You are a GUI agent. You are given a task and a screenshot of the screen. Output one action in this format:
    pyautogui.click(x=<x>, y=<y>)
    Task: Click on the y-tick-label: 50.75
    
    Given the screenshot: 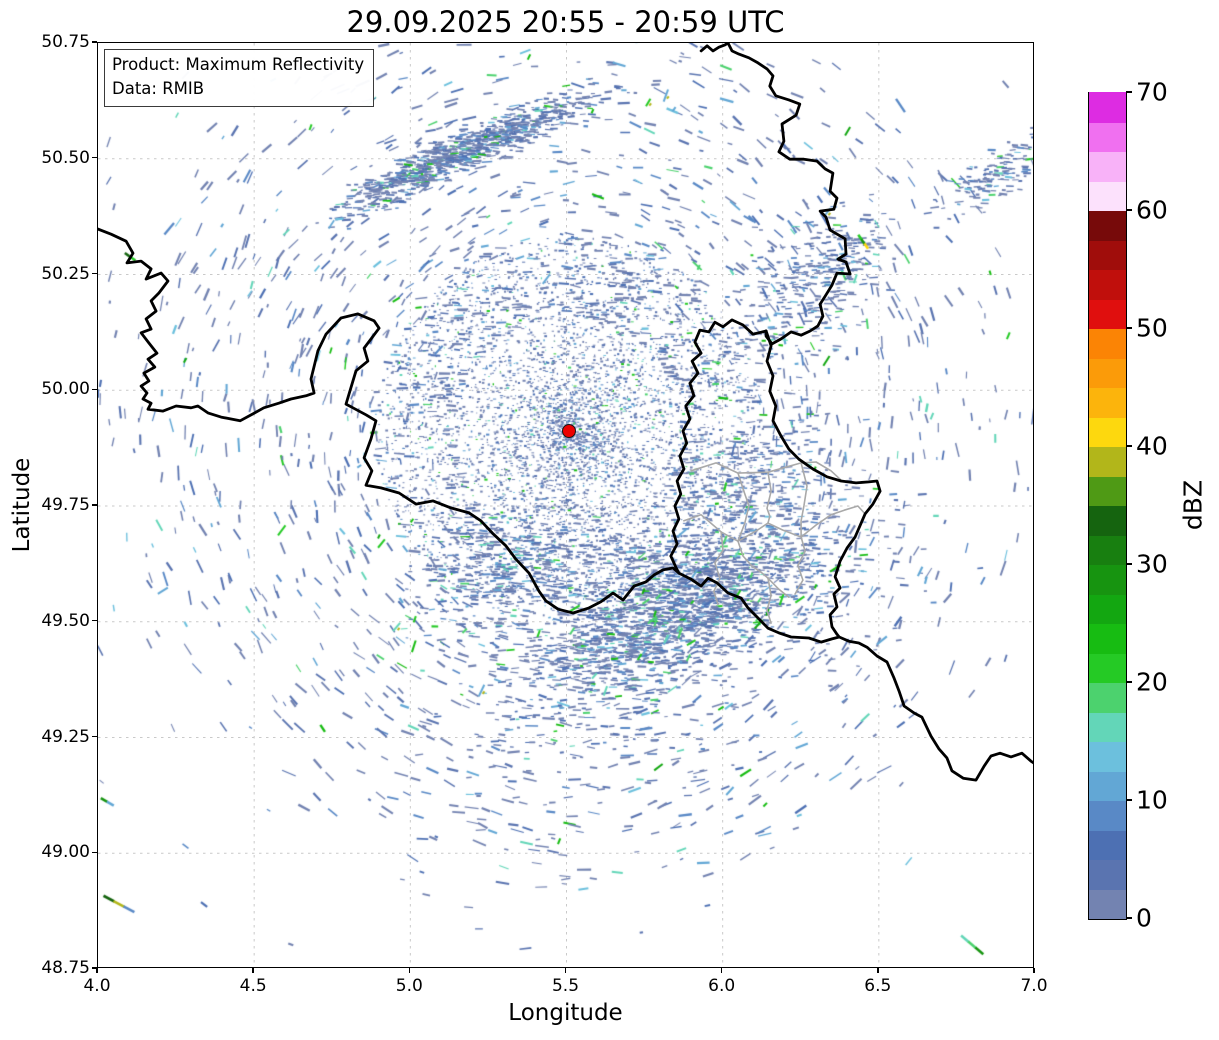 What is the action you would take?
    pyautogui.click(x=65, y=42)
    